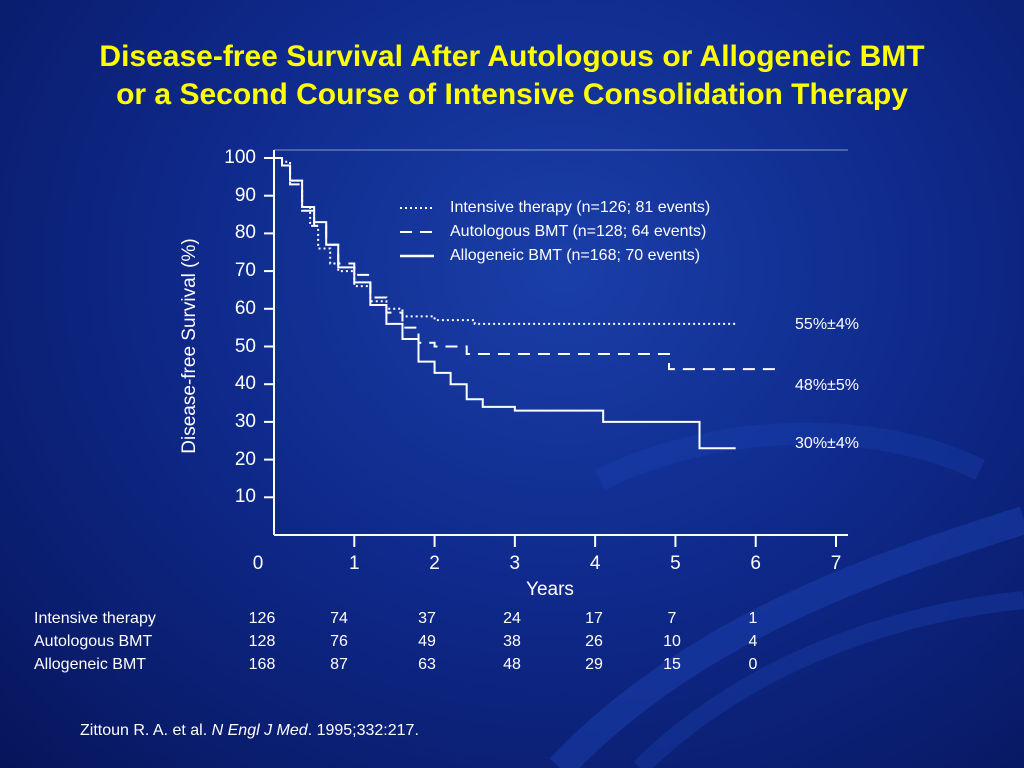 The width and height of the screenshot is (1024, 768). Describe the element at coordinates (427, 618) in the screenshot. I see `risk-cell: 37` at that location.